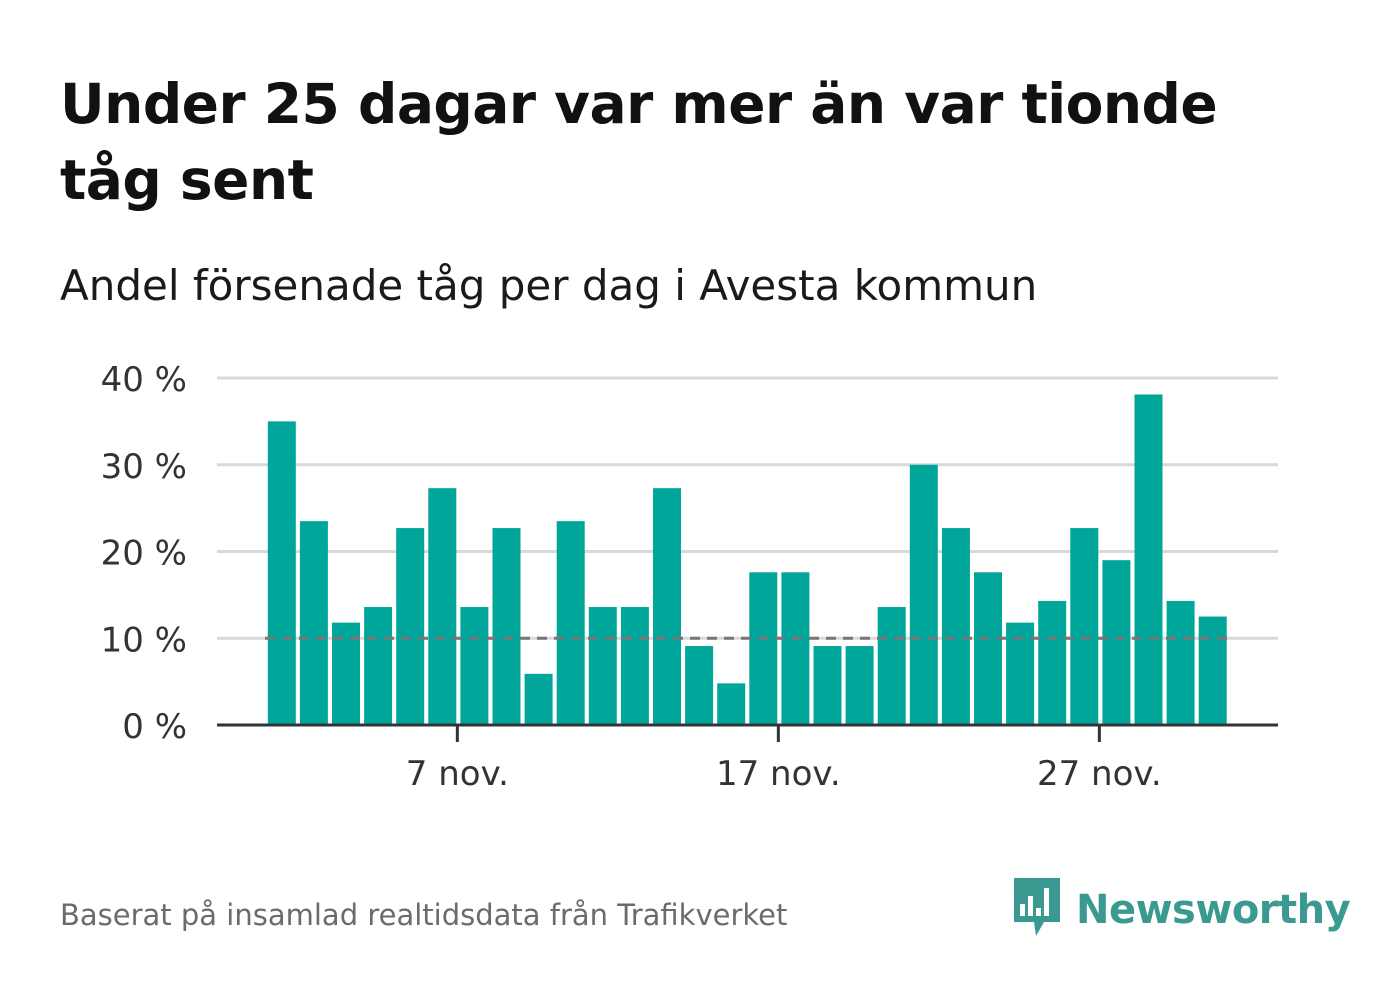 The image size is (1382, 999). I want to click on y-tick-label: 10 %, so click(144, 640).